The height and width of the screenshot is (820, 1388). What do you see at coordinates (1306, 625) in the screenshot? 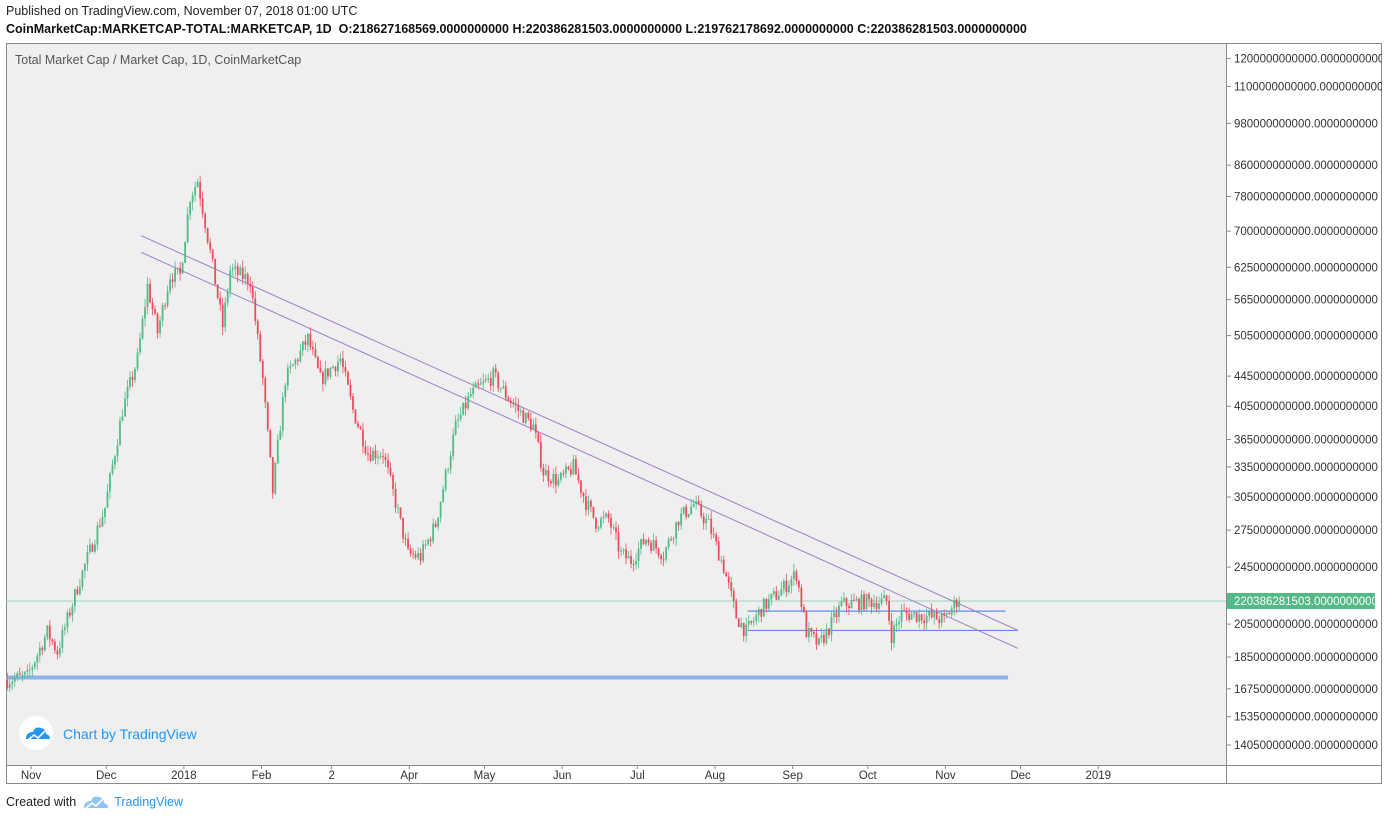
I see `price-axis-label: 205000000000.0000000000` at bounding box center [1306, 625].